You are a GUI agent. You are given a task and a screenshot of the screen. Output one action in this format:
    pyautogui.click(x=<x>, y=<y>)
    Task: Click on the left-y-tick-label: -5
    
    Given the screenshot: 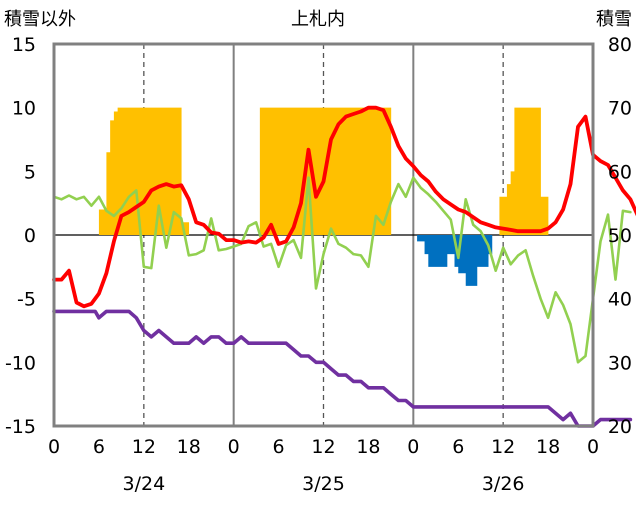 What is the action you would take?
    pyautogui.click(x=26, y=300)
    